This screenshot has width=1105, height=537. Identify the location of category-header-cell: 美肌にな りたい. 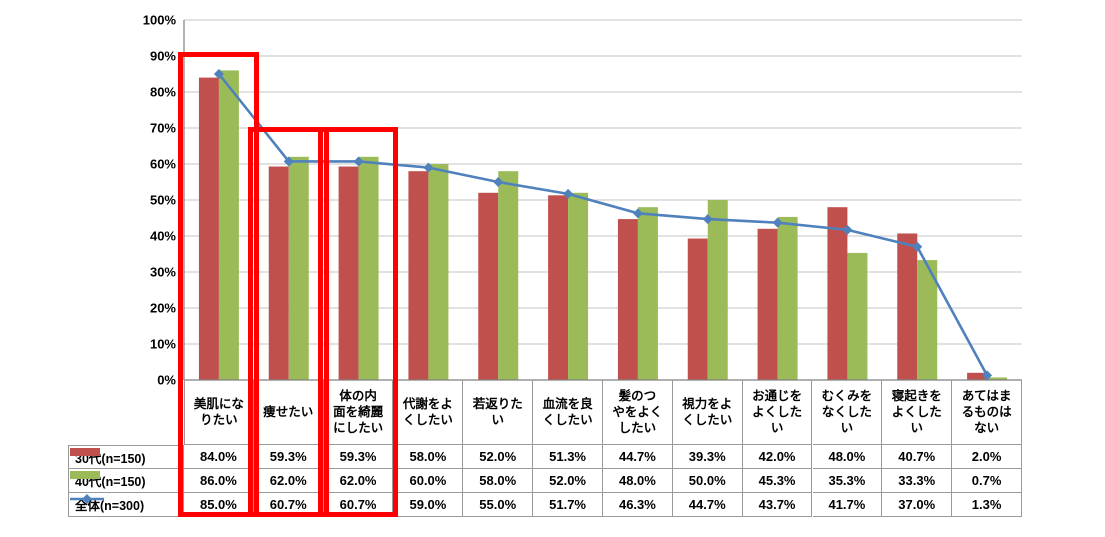
(219, 412).